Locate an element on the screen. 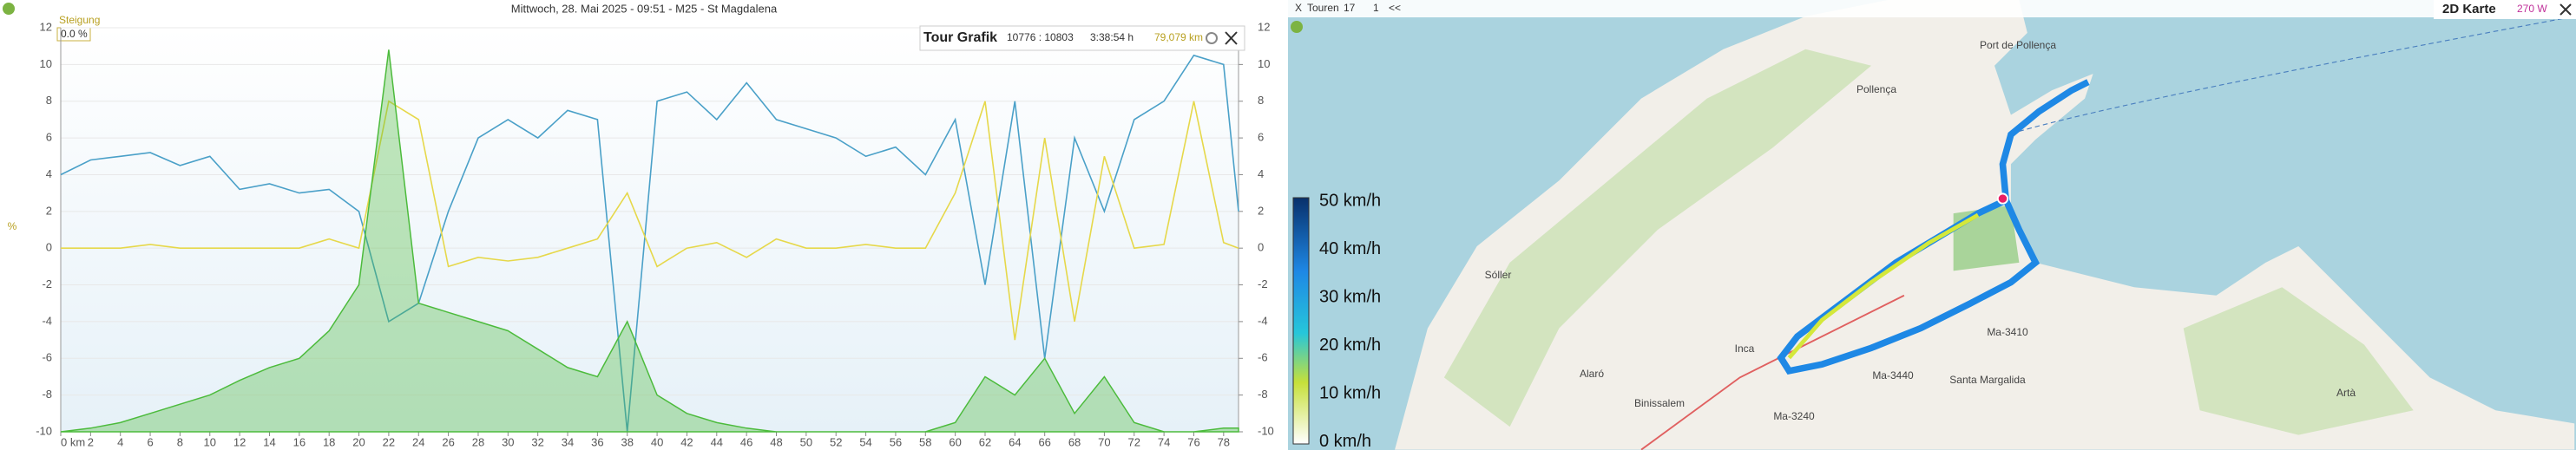  place-label: Artà is located at coordinates (2346, 393).